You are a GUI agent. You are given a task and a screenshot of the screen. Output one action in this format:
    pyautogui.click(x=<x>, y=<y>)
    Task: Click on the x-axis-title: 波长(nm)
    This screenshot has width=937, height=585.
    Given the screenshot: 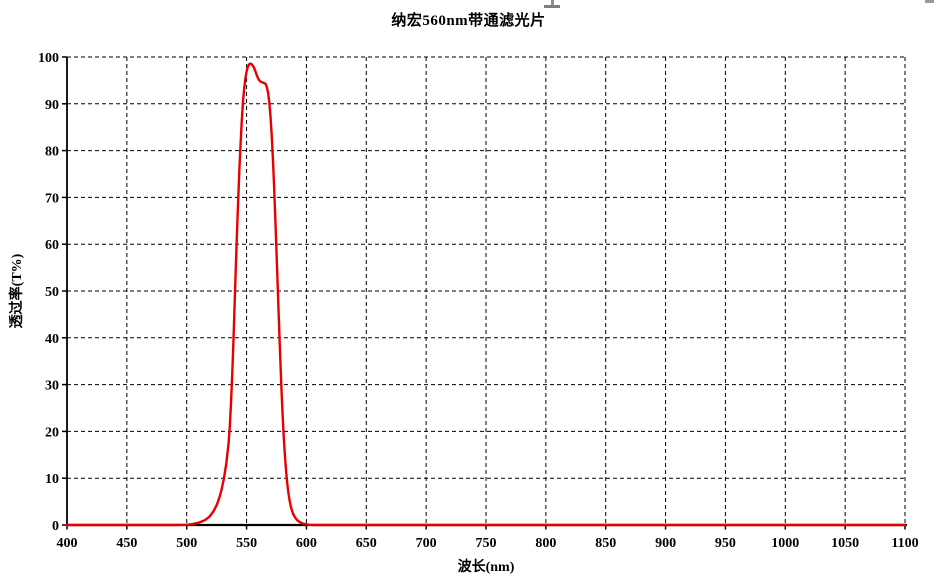 What is the action you would take?
    pyautogui.click(x=486, y=567)
    